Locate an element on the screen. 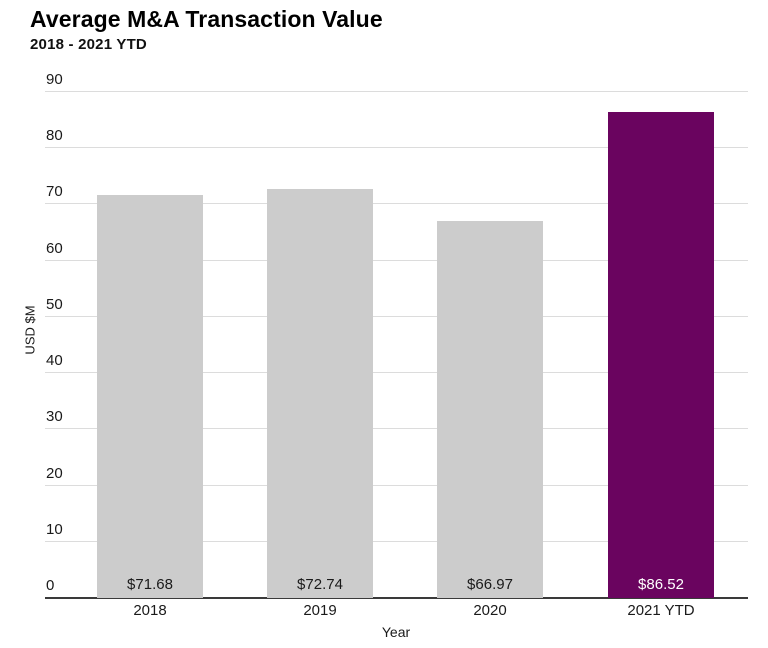 The height and width of the screenshot is (648, 768). y-tick-label: 80 is located at coordinates (54, 136).